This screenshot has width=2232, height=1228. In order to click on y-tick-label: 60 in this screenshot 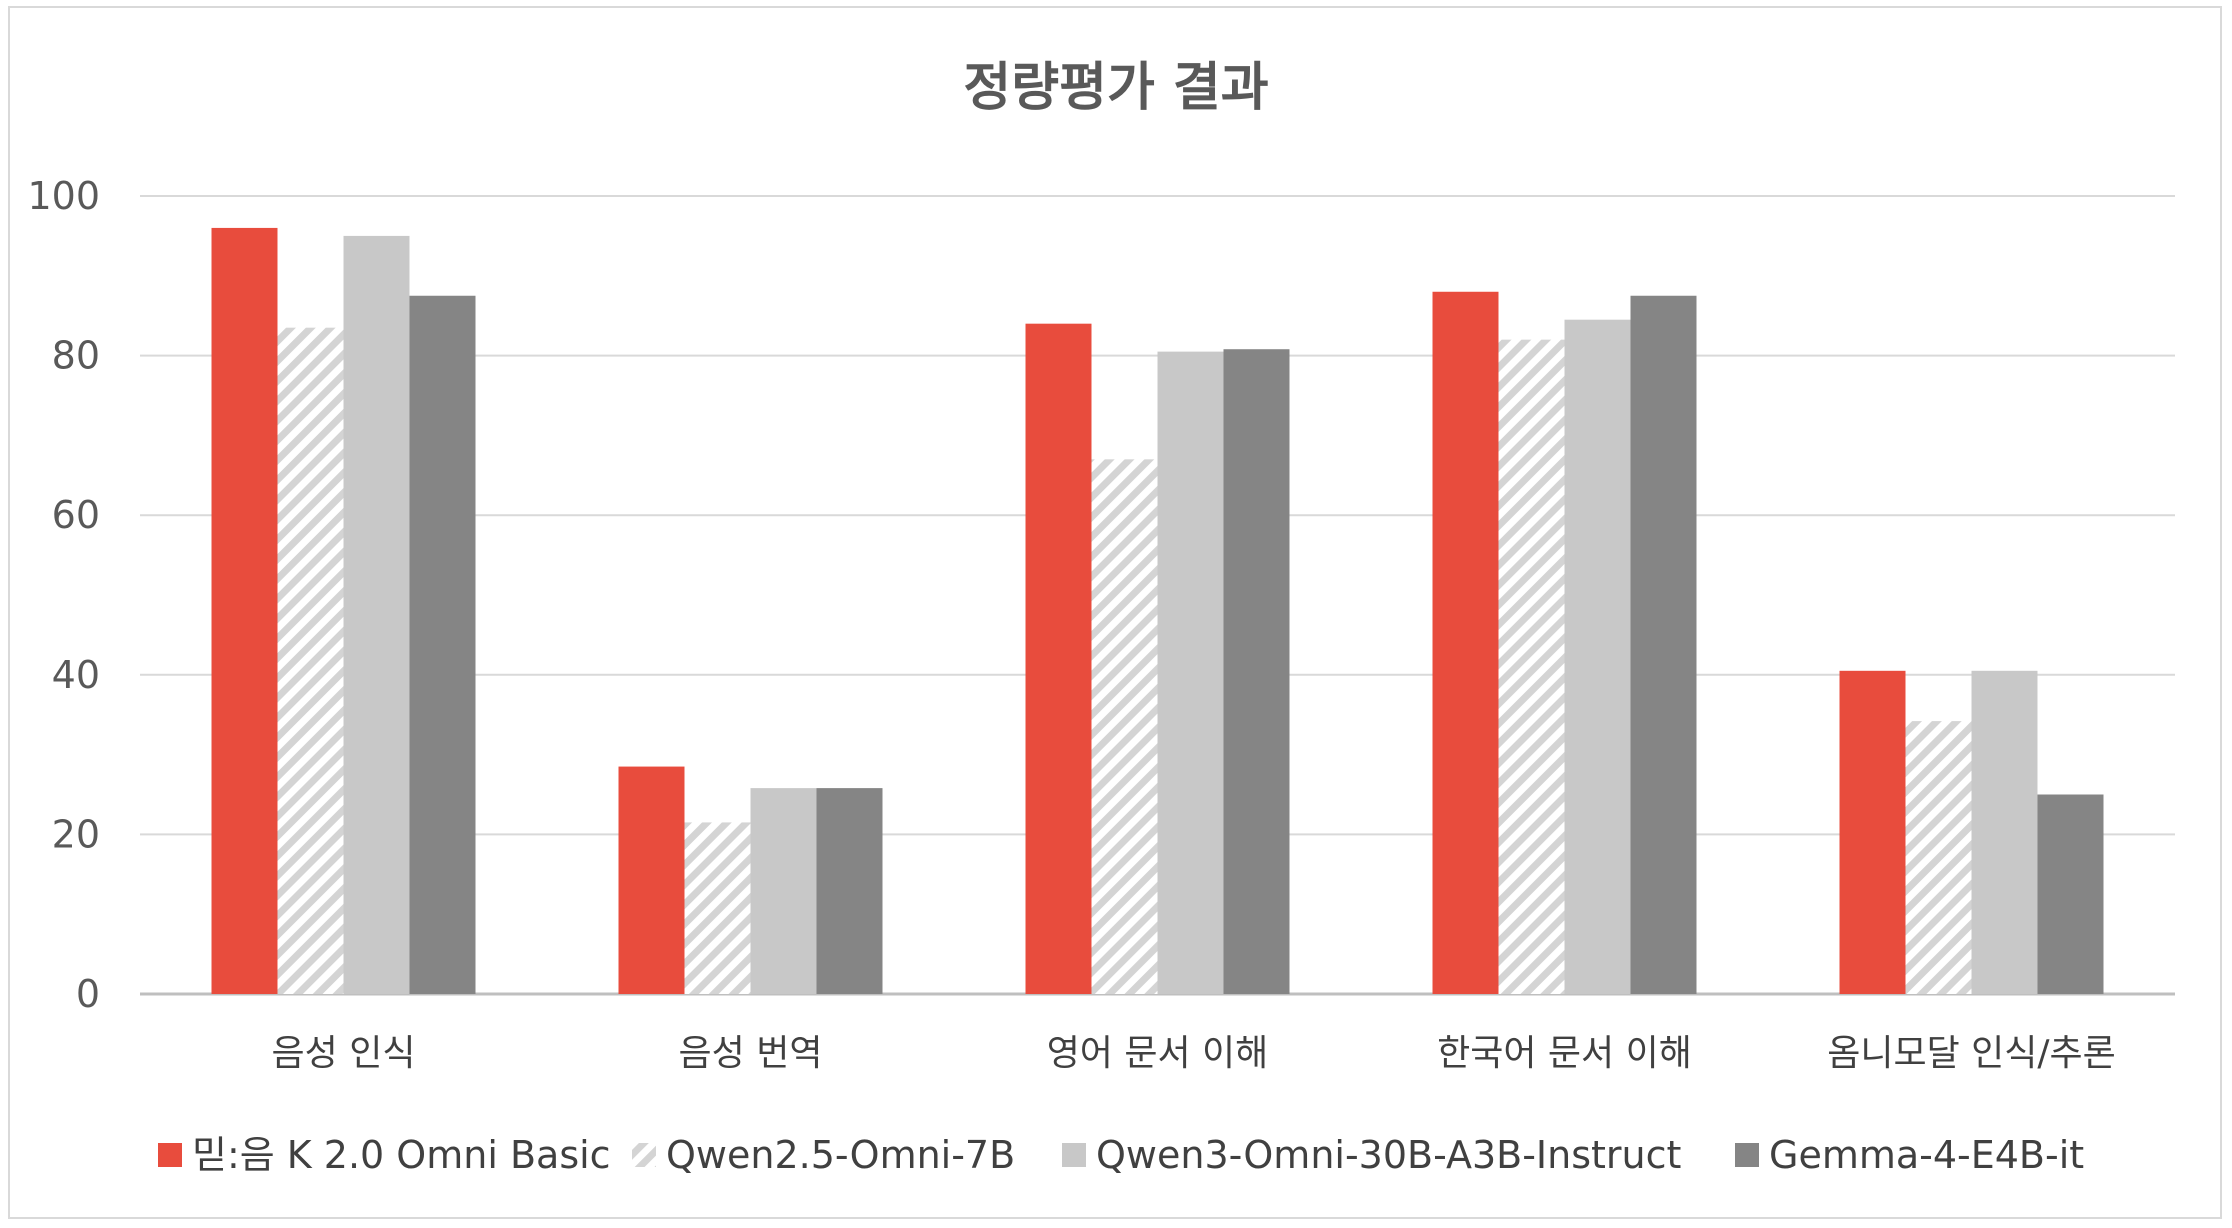, I will do `click(76, 515)`.